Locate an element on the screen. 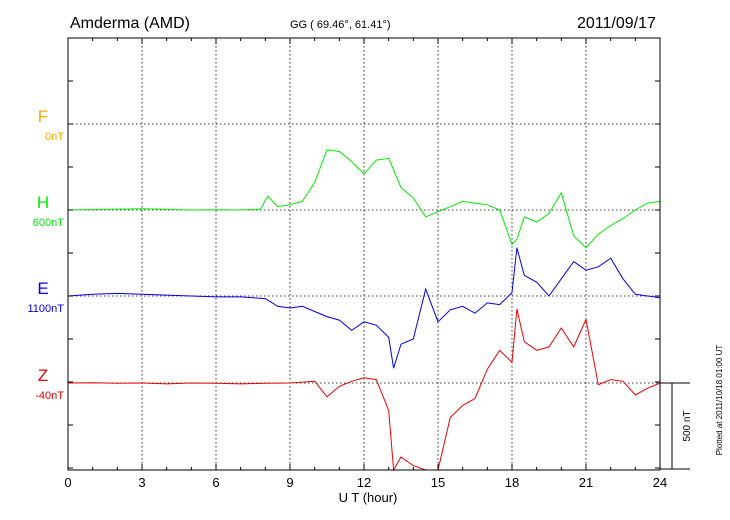 Image resolution: width=730 pixels, height=520 pixels. x-tick-label: 15 is located at coordinates (438, 482).